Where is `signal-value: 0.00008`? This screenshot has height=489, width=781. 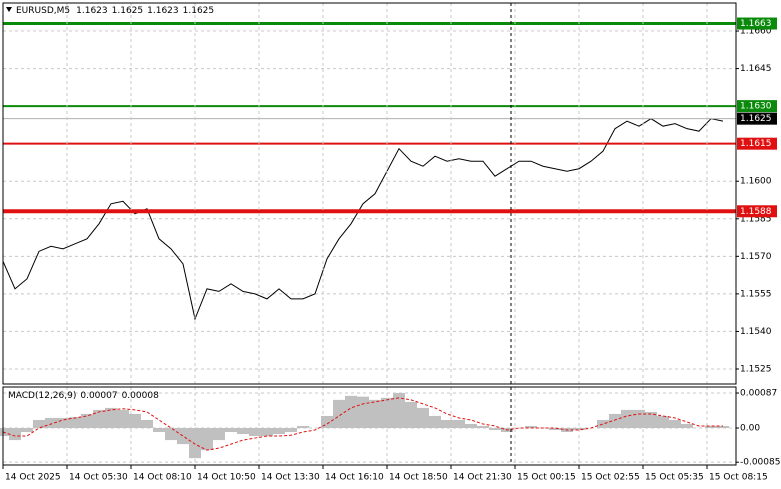
signal-value: 0.00008 is located at coordinates (140, 396).